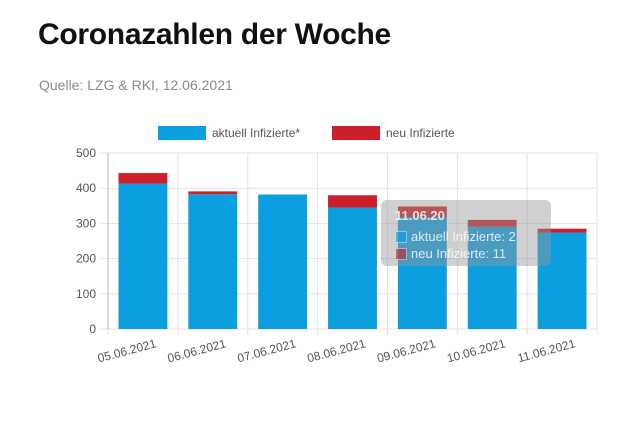 This screenshot has height=424, width=640. Describe the element at coordinates (86, 259) in the screenshot. I see `y-tick-label: 200` at that location.